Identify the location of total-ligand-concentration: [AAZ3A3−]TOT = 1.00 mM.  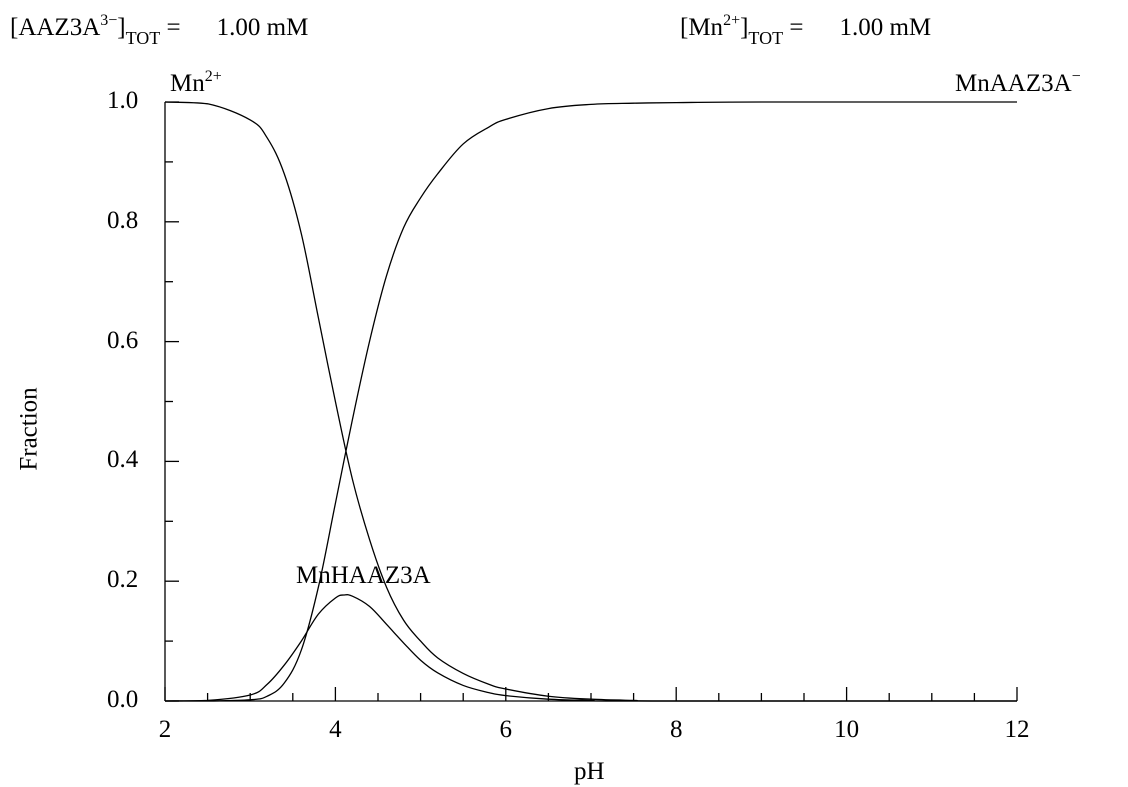
(159, 30).